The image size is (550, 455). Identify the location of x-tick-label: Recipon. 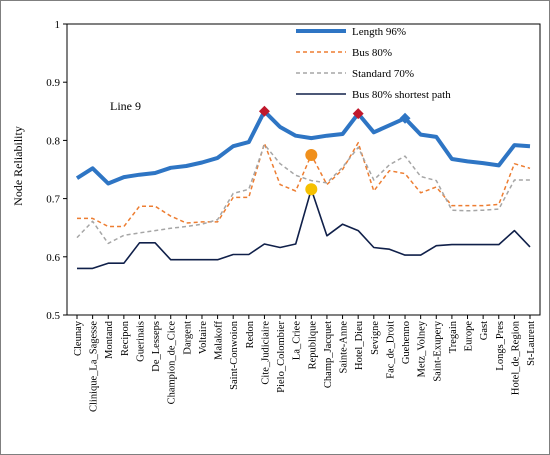
(125, 338).